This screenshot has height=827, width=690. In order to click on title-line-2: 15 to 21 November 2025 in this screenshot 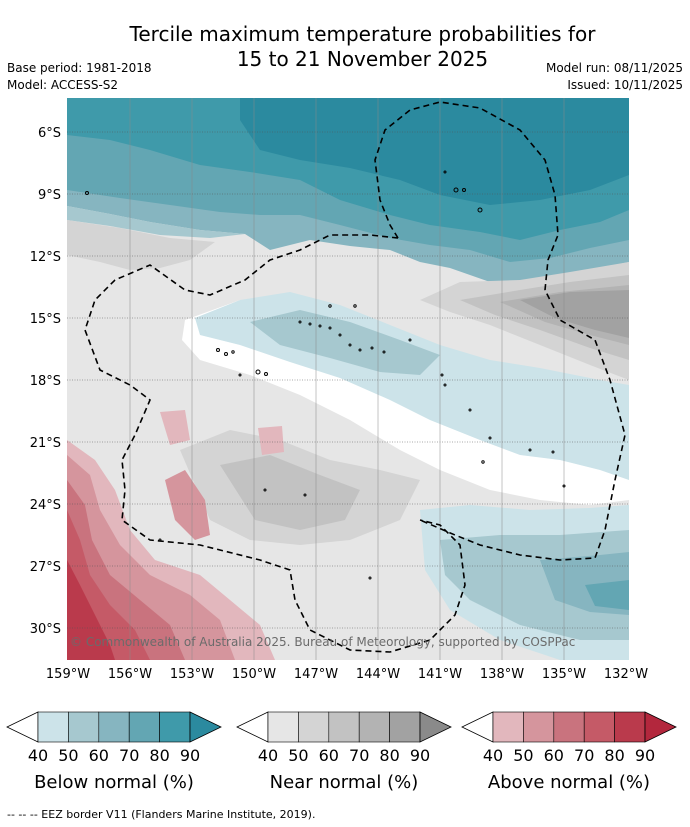, I will do `click(362, 59)`.